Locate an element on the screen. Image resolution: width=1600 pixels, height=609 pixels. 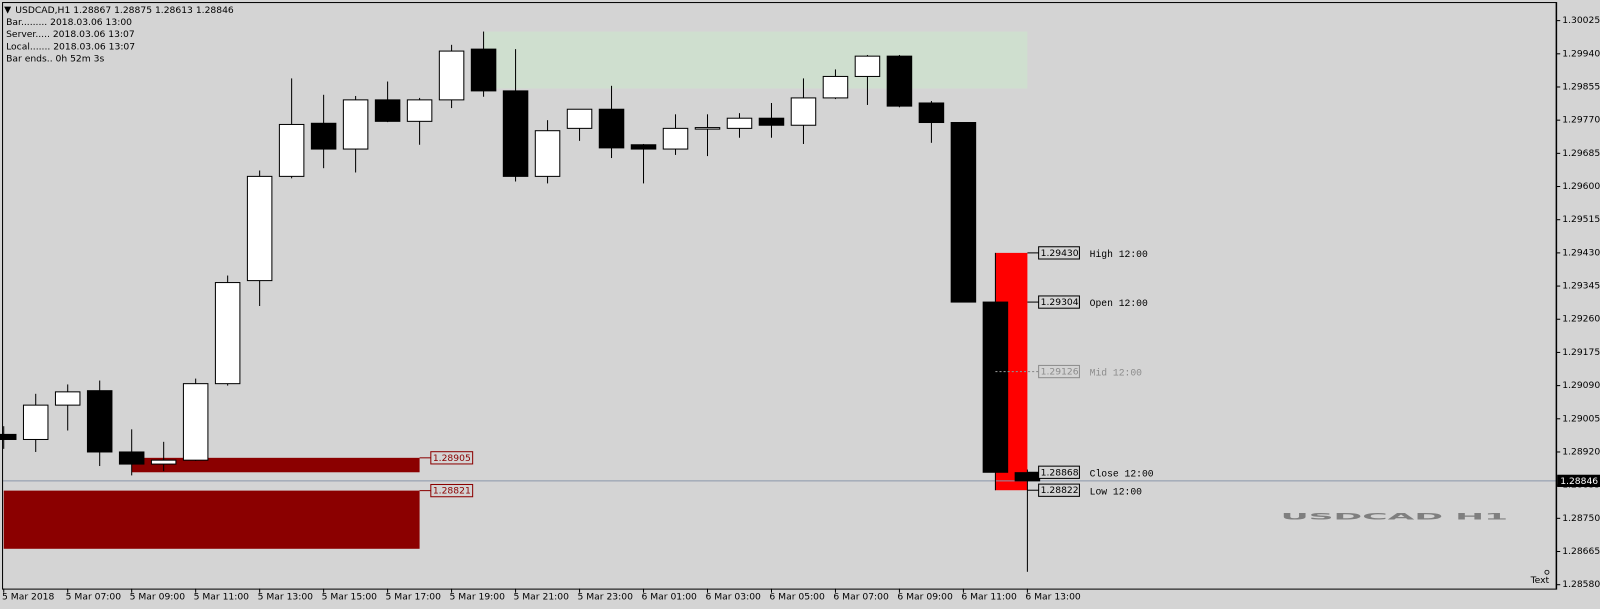
level-price: 1.29304 is located at coordinates (1060, 302).